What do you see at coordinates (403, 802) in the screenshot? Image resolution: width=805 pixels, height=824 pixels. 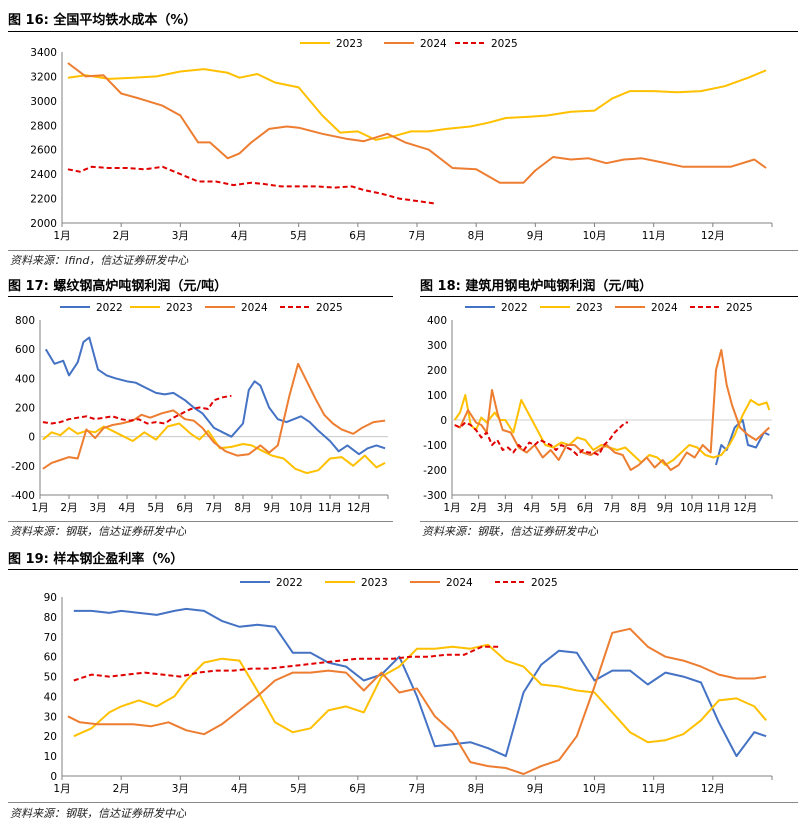 I see `figure-19-bottom-rule` at bounding box center [403, 802].